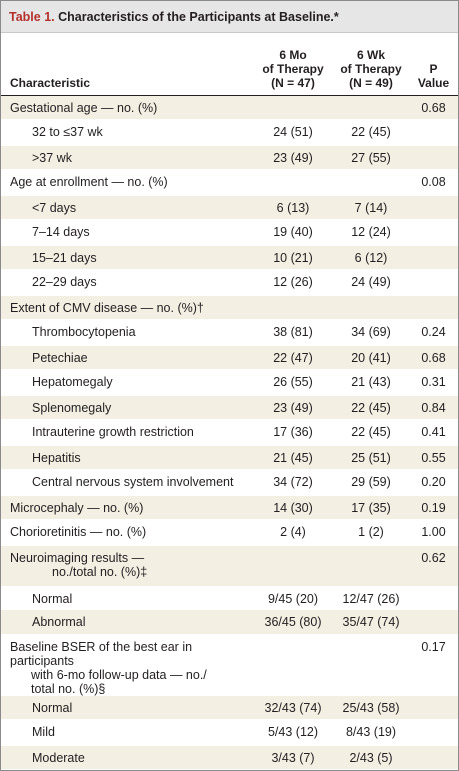 The image size is (459, 771). Describe the element at coordinates (229, 408) in the screenshot. I see `table-row: Splenomegaly 23 (49) 22 (45) 0.84` at that location.